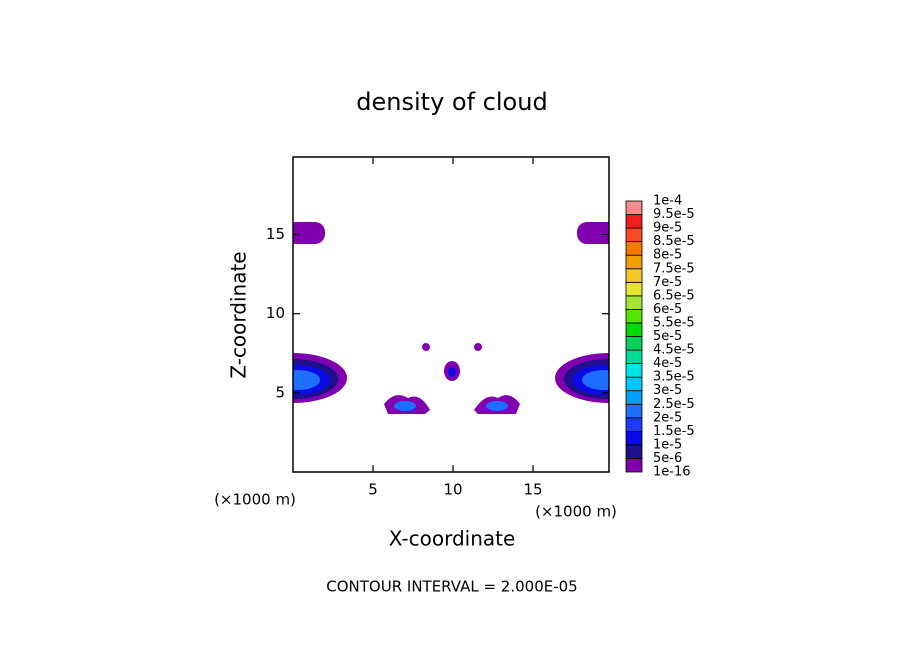 This screenshot has height=654, width=904. I want to click on colorbar-label: 1e-16, so click(672, 472).